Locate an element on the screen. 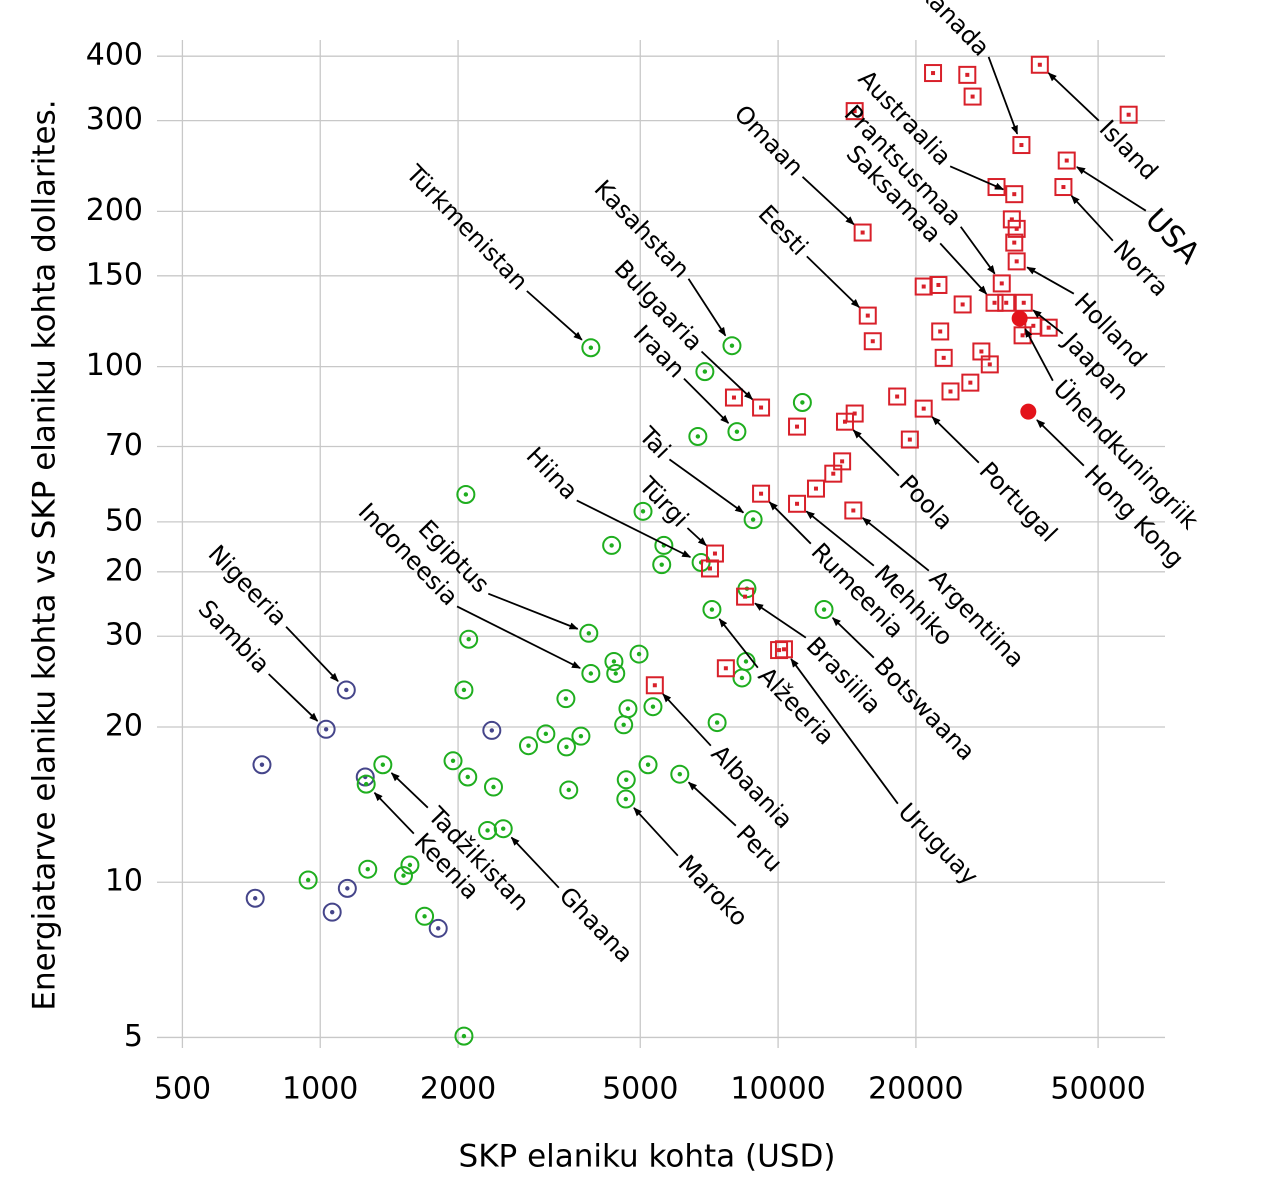  y-tick-label: 400 is located at coordinates (114, 55).